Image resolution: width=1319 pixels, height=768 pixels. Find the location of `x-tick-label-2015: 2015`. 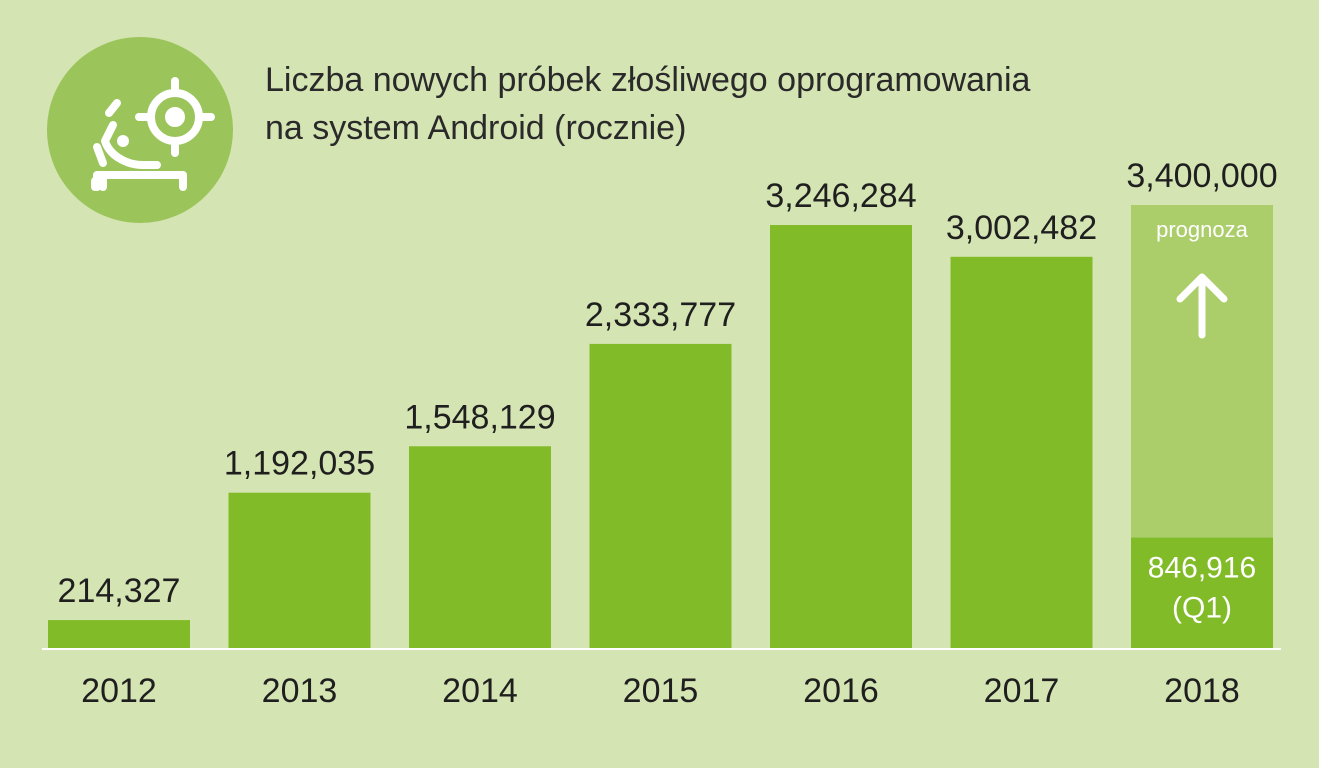

x-tick-label-2015: 2015 is located at coordinates (661, 691).